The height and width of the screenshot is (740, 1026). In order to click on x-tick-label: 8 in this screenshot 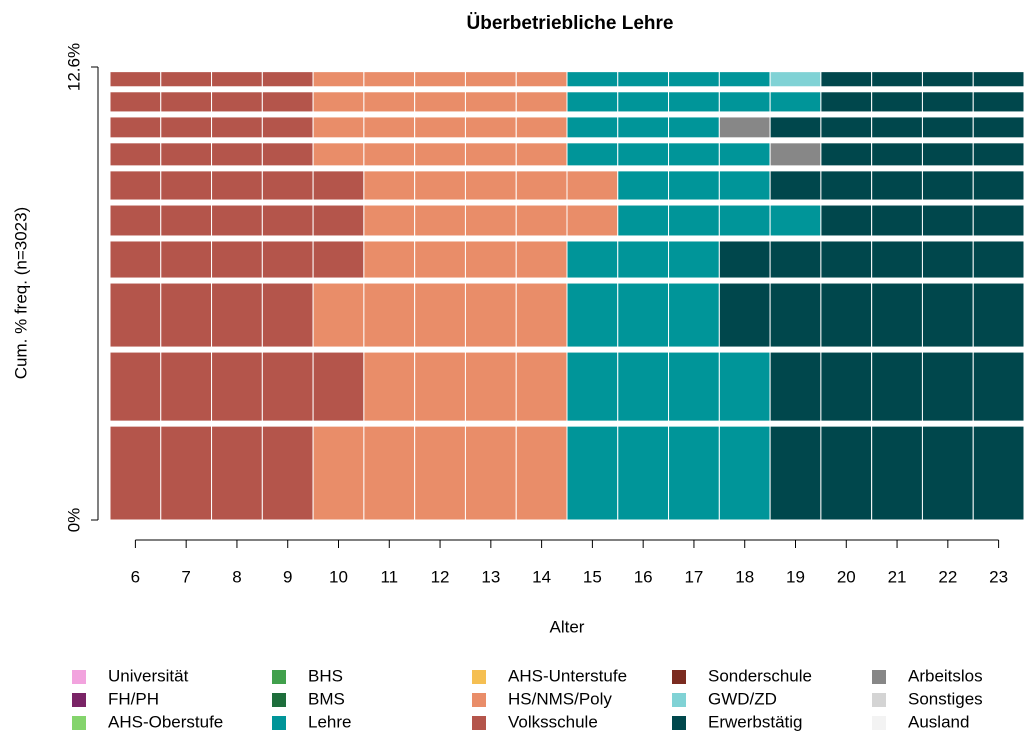, I will do `click(236, 576)`.